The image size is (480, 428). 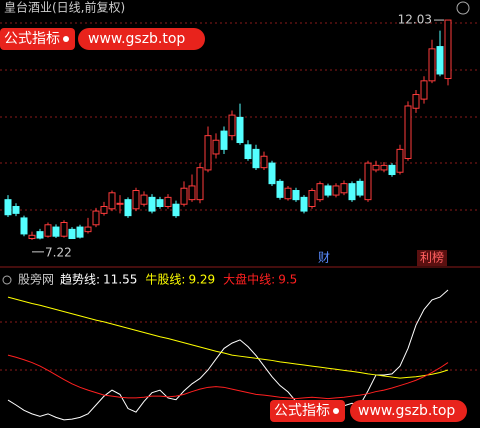 What do you see at coordinates (36, 279) in the screenshot?
I see `panel-title: 股旁网` at bounding box center [36, 279].